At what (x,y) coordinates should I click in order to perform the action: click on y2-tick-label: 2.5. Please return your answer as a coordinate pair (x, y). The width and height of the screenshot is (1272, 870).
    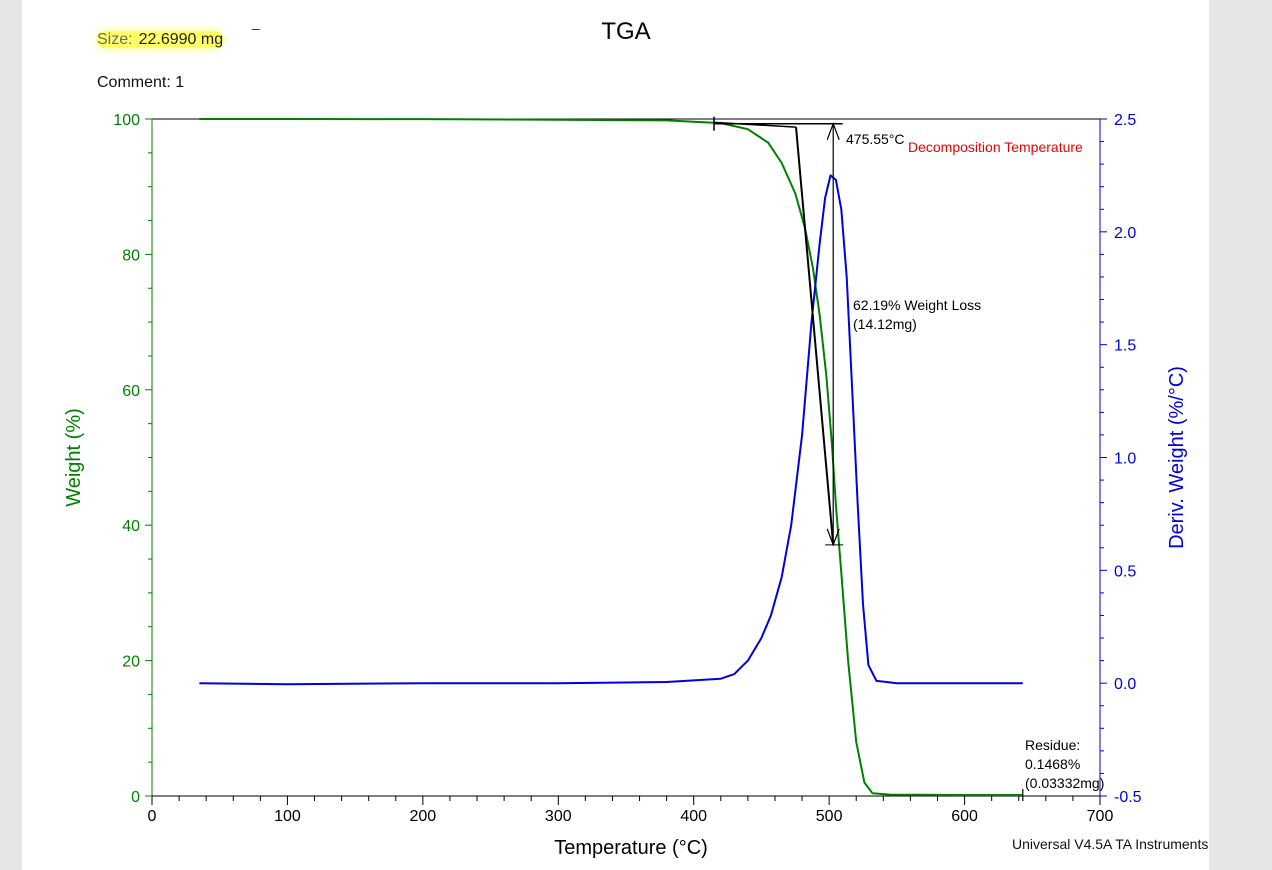
    Looking at the image, I should click on (1125, 120).